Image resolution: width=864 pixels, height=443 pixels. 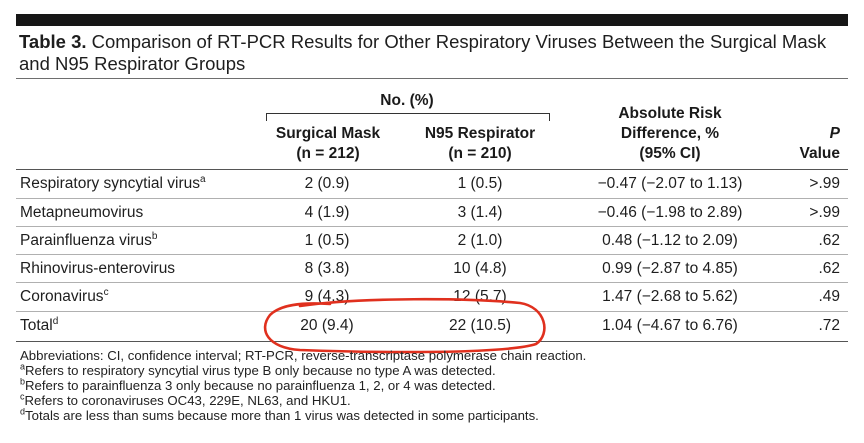 What do you see at coordinates (98, 268) in the screenshot?
I see `row-label: Rhinovirus-enterovirus` at bounding box center [98, 268].